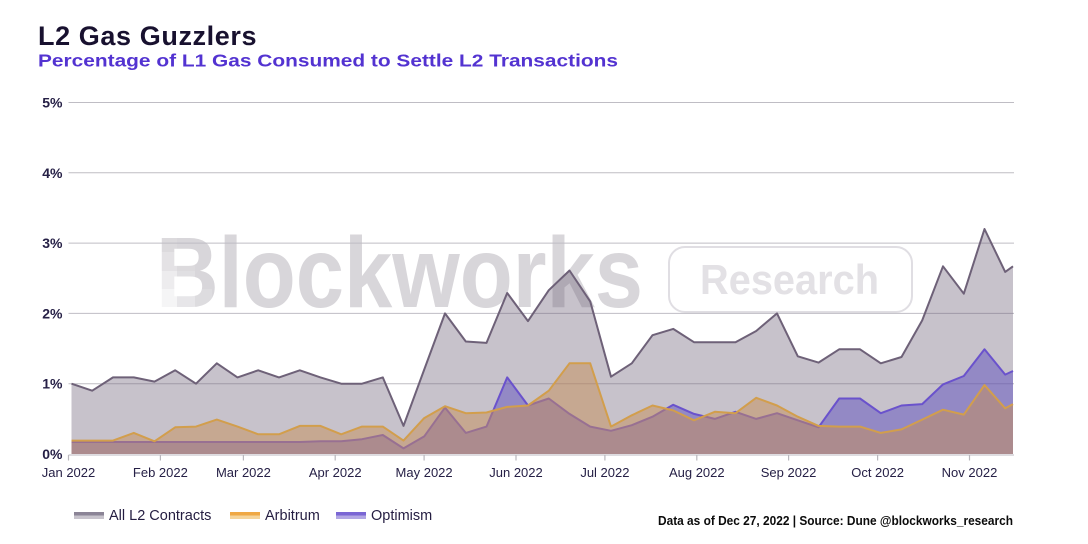 This screenshot has width=1088, height=544. Describe the element at coordinates (243, 472) in the screenshot. I see `svg-text: Mar 2022` at that location.